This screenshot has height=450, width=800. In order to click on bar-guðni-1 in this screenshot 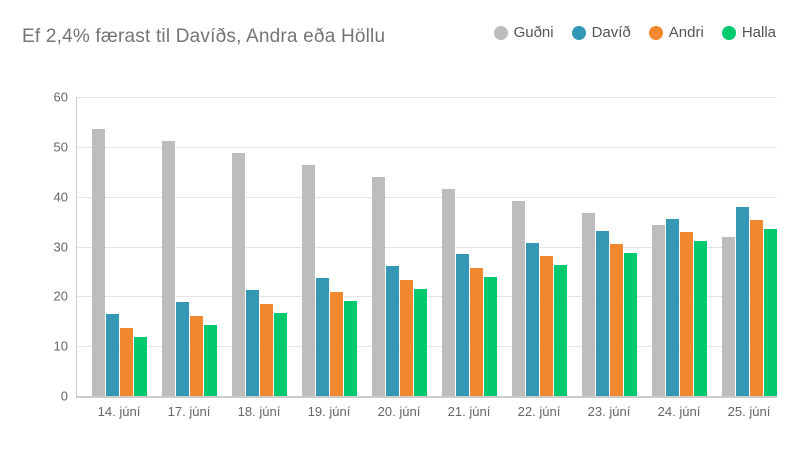, I will do `click(98, 262)`.